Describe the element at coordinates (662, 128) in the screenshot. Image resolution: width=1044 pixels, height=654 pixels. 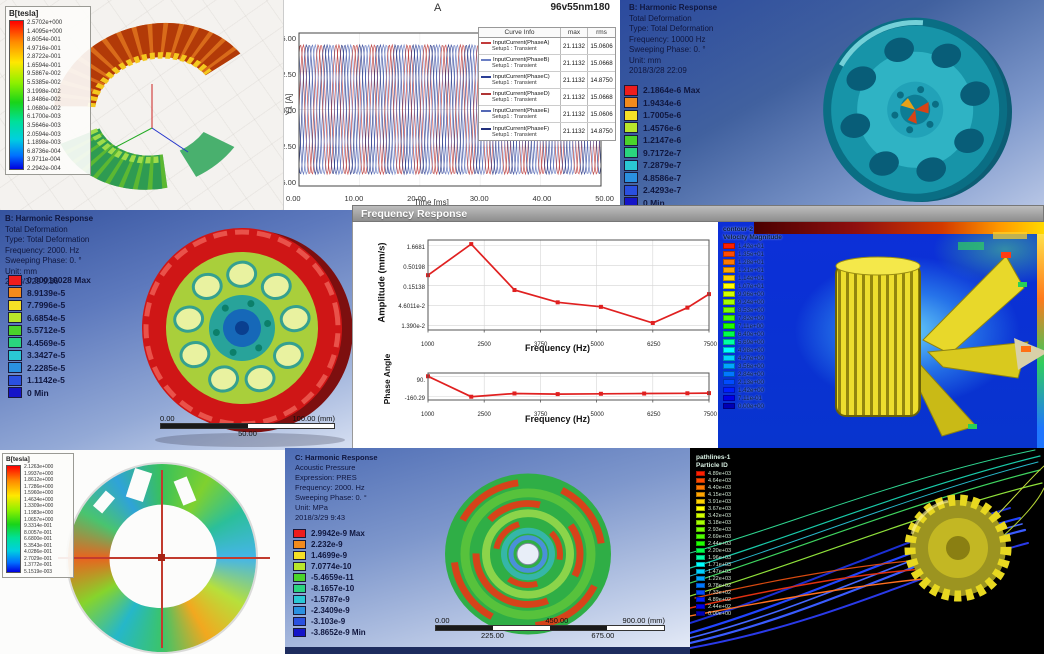
I see `colorbar-entry: 1.4576e-6` at that location.